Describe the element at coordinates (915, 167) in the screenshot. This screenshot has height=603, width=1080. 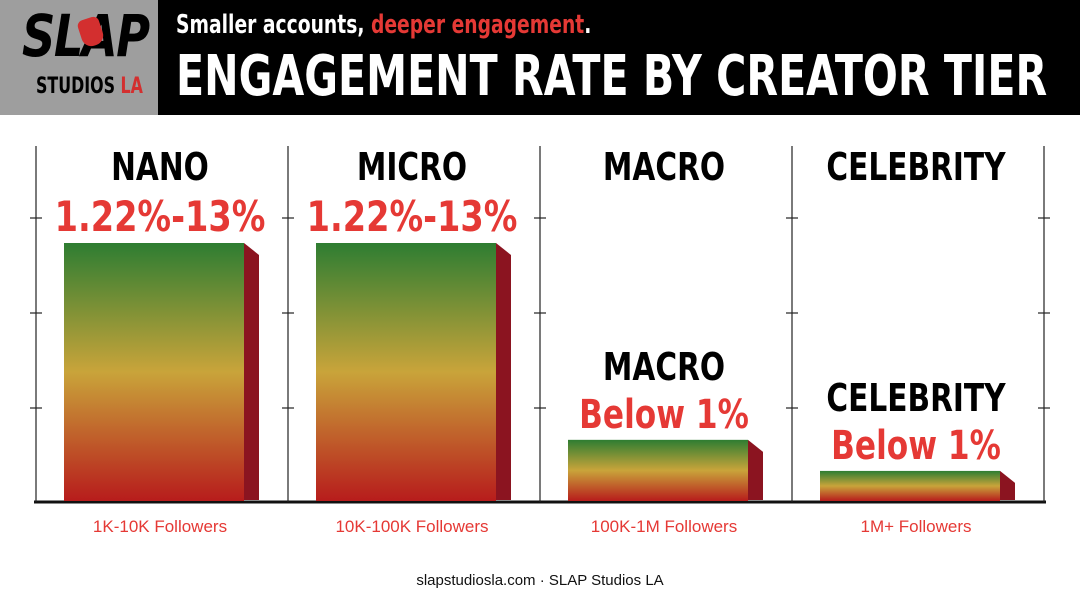
I see `category-label-celebrity: CELEBRITY` at that location.